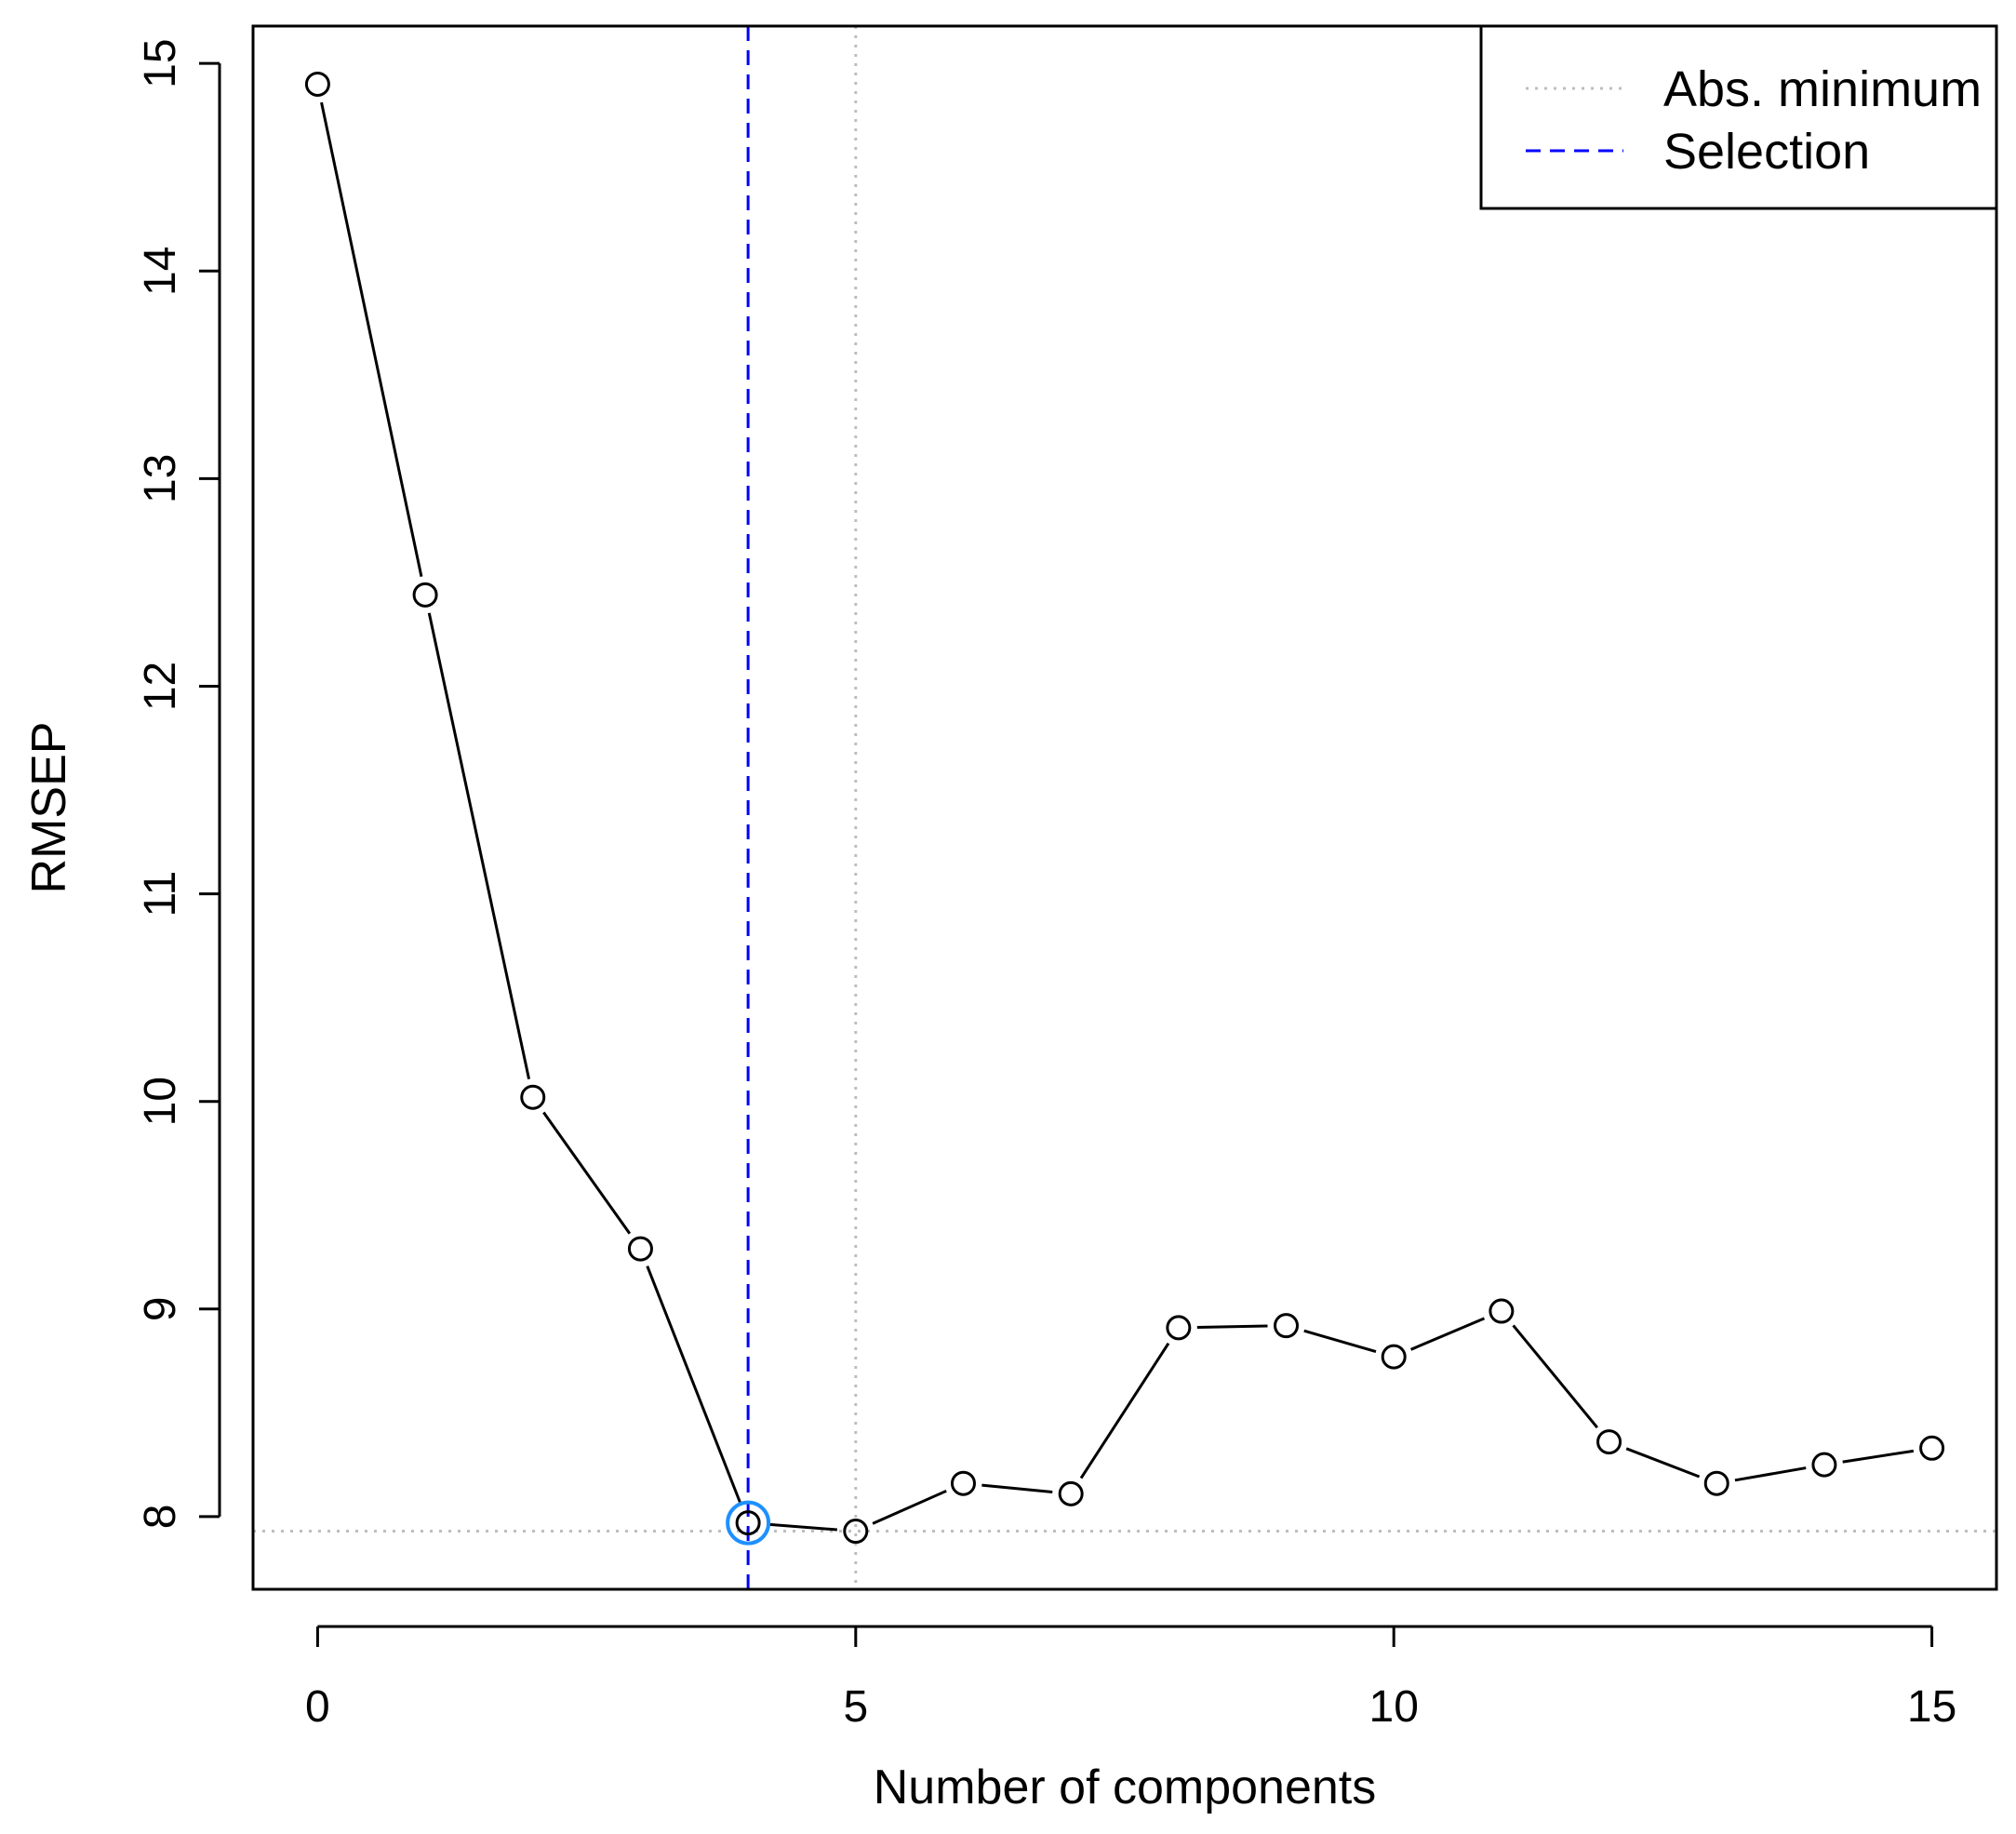 This screenshot has width=2016, height=1834. I want to click on y-tick-label: 13, so click(160, 478).